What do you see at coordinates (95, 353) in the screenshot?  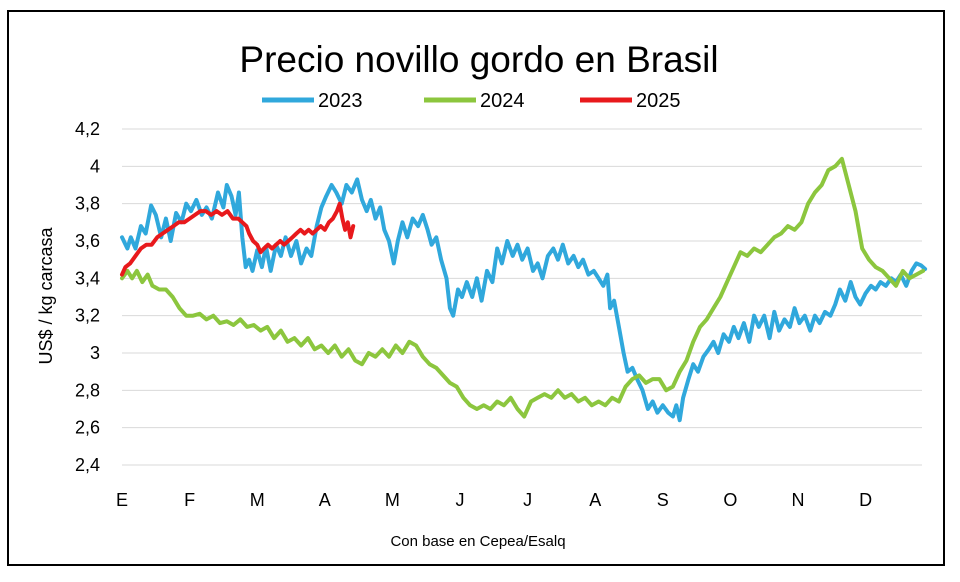 I see `y-tick-label: 3` at bounding box center [95, 353].